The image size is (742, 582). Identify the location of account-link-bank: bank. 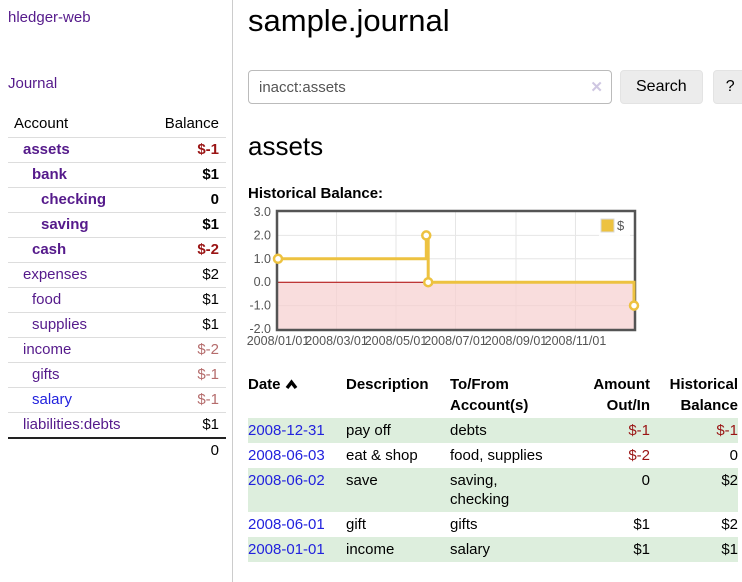
(50, 174).